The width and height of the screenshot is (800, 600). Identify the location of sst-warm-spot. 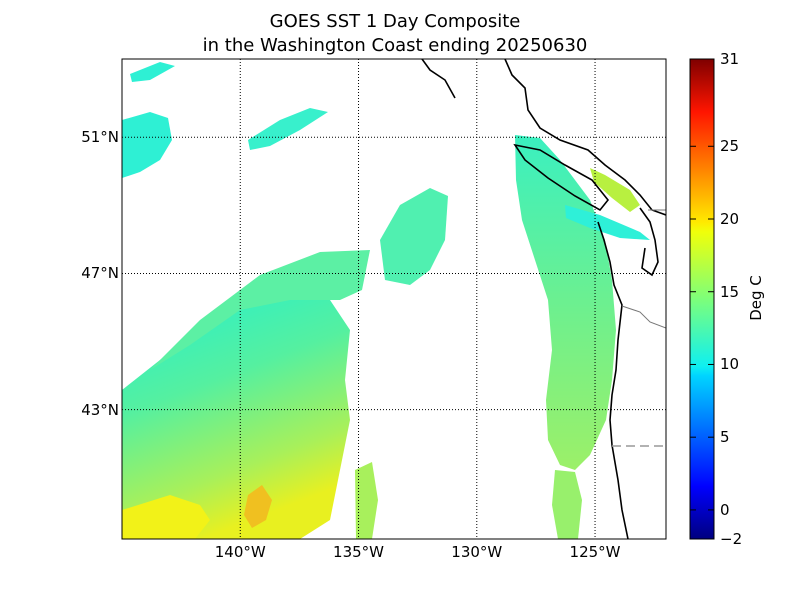
(258, 506).